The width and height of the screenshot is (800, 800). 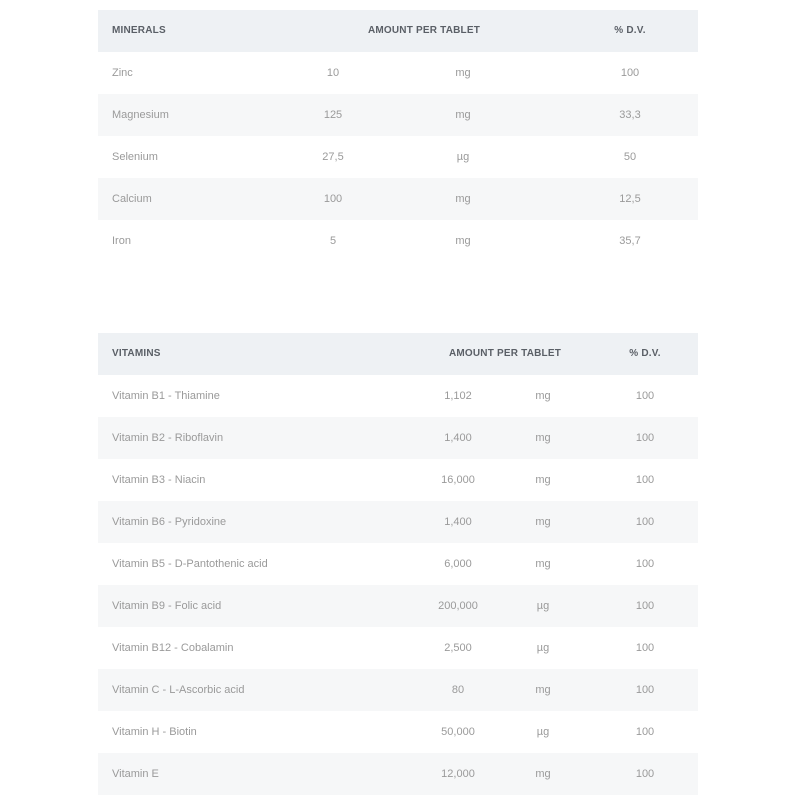 I want to click on dv-value: 33,3, so click(x=630, y=115).